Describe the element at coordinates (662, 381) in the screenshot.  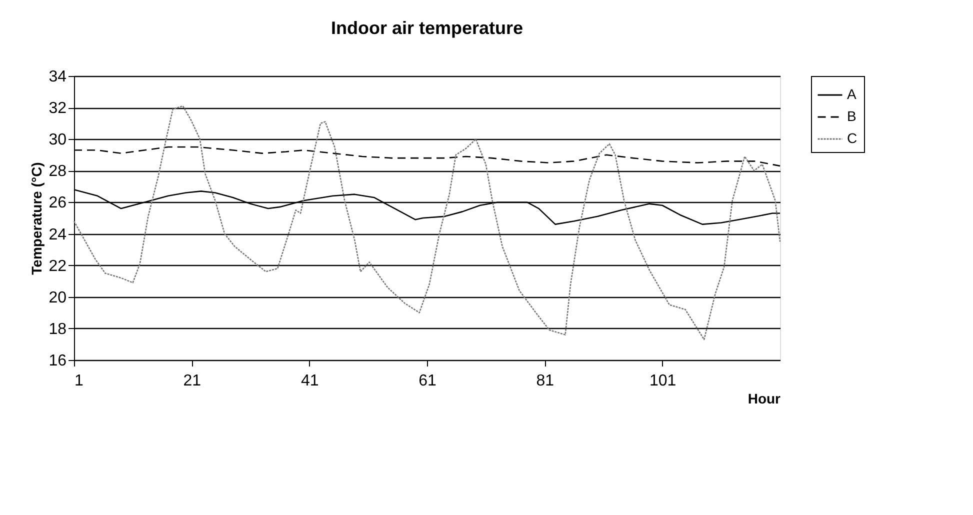
I see `x-tick-label: 101` at that location.